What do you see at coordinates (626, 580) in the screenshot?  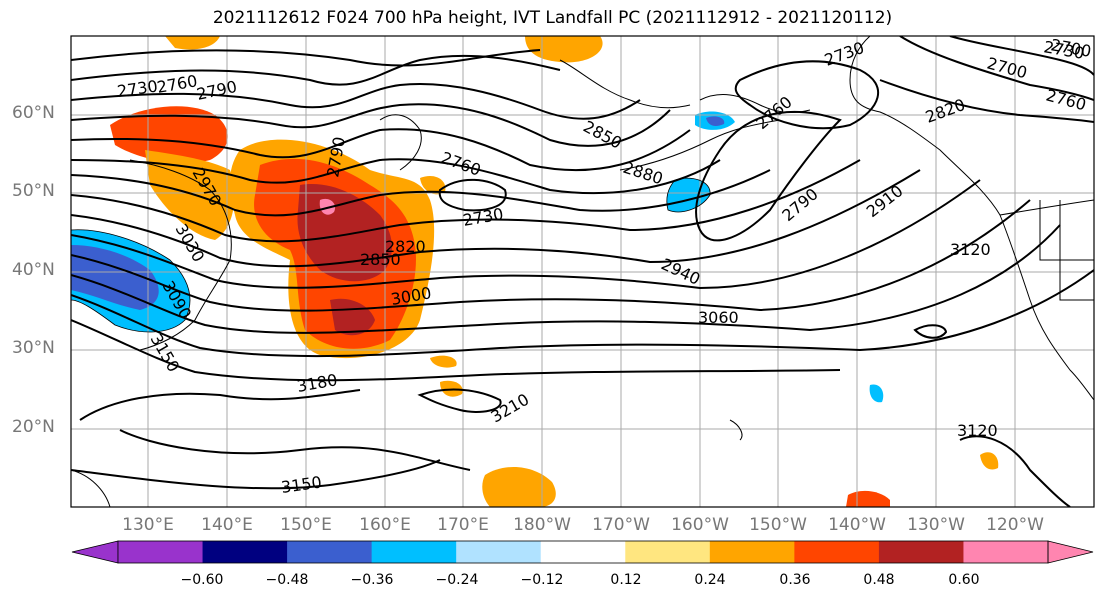 I see `colorbar-tick-label: 0.12` at bounding box center [626, 580].